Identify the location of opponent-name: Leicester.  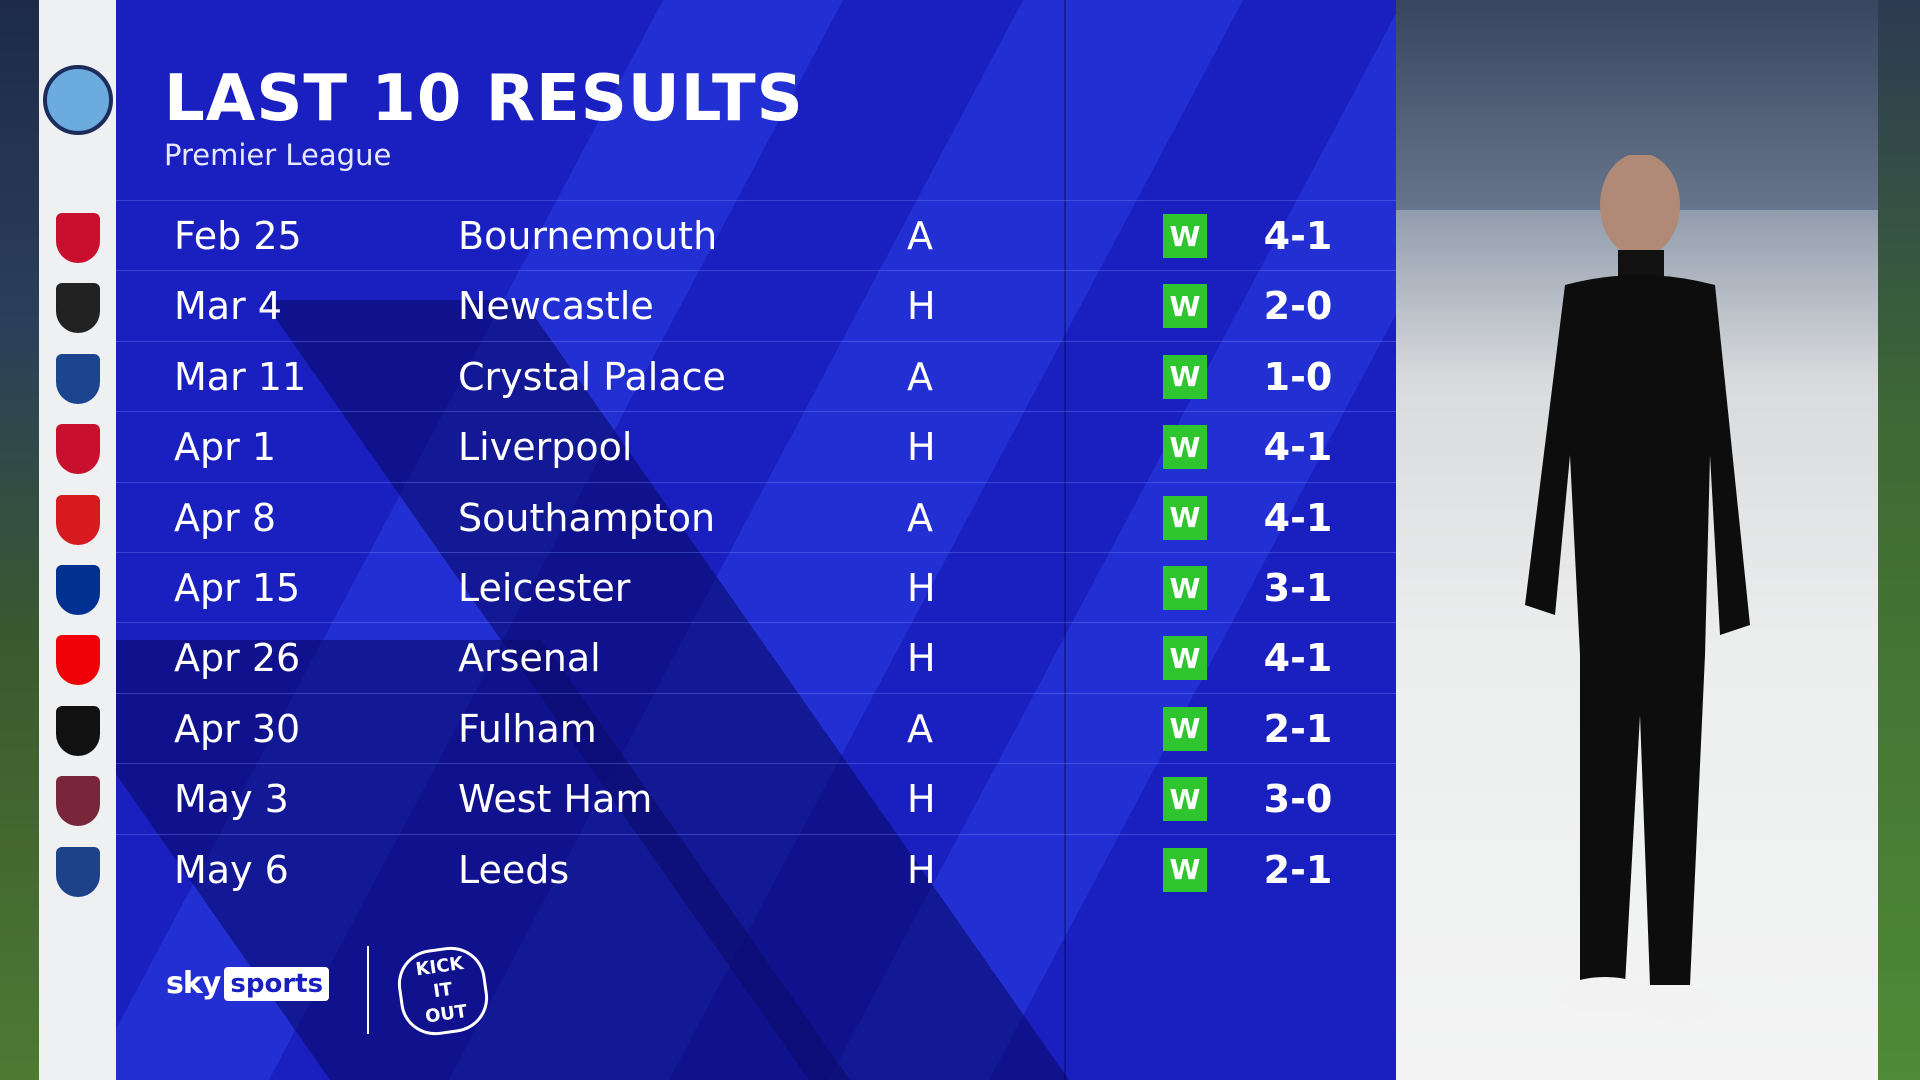
(544, 588).